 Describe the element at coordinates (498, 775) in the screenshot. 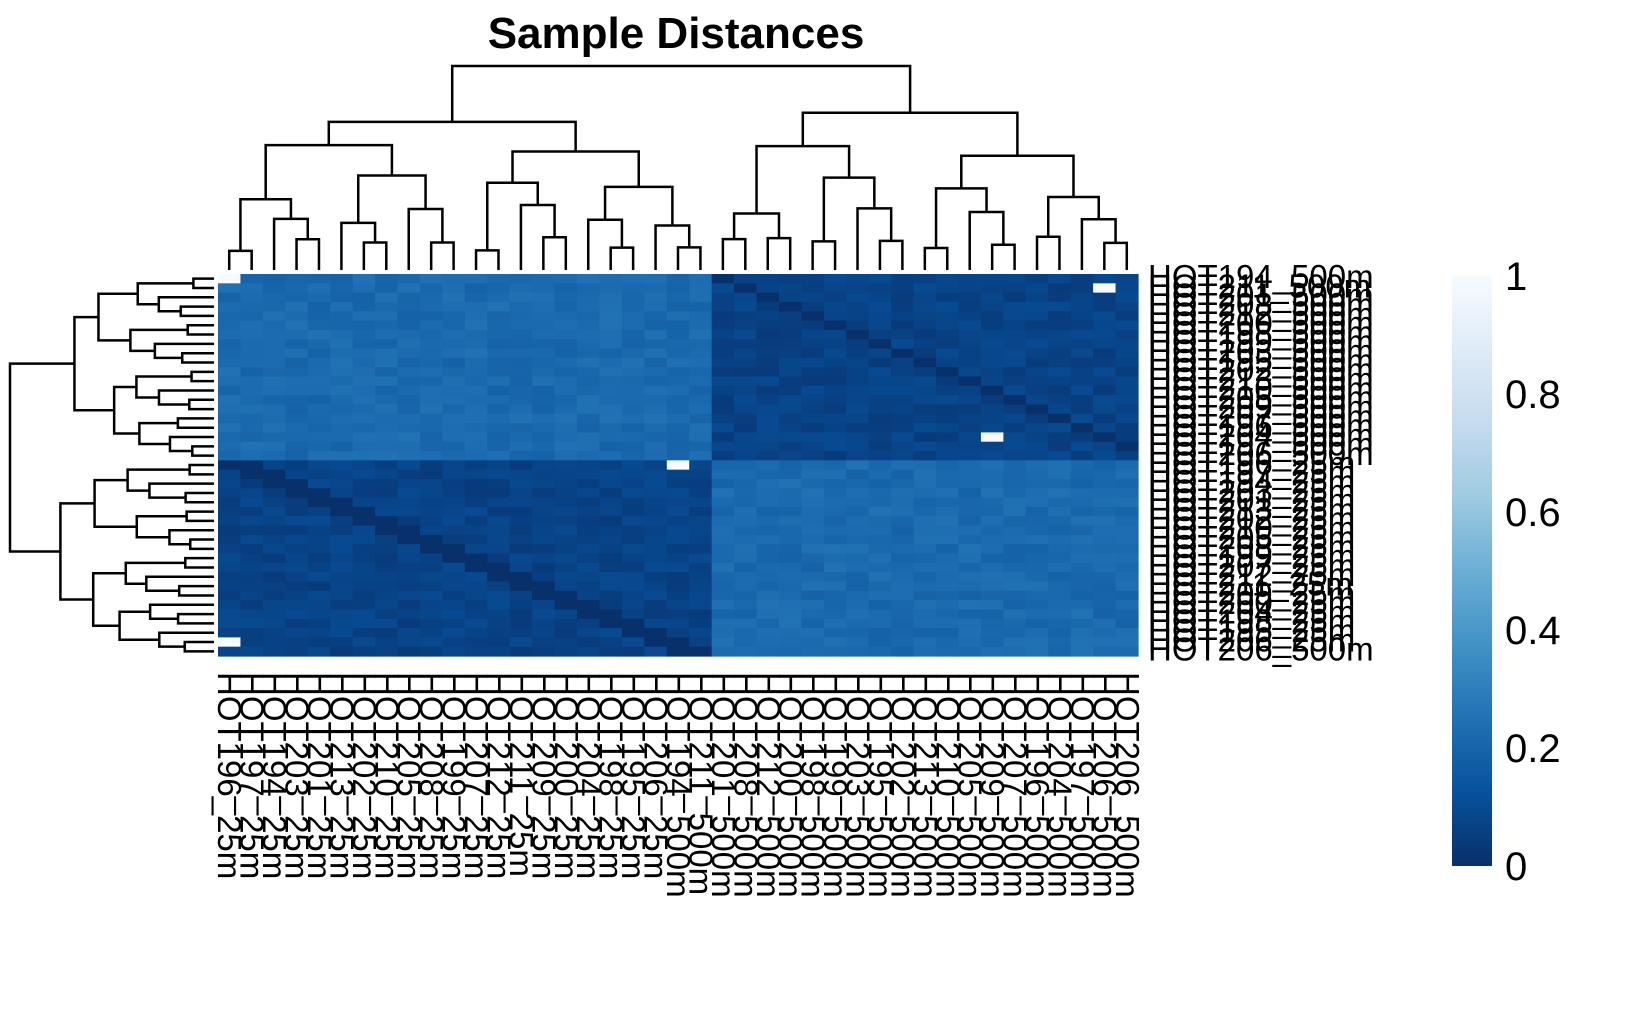

I see `column-label: HOT212_25m` at that location.